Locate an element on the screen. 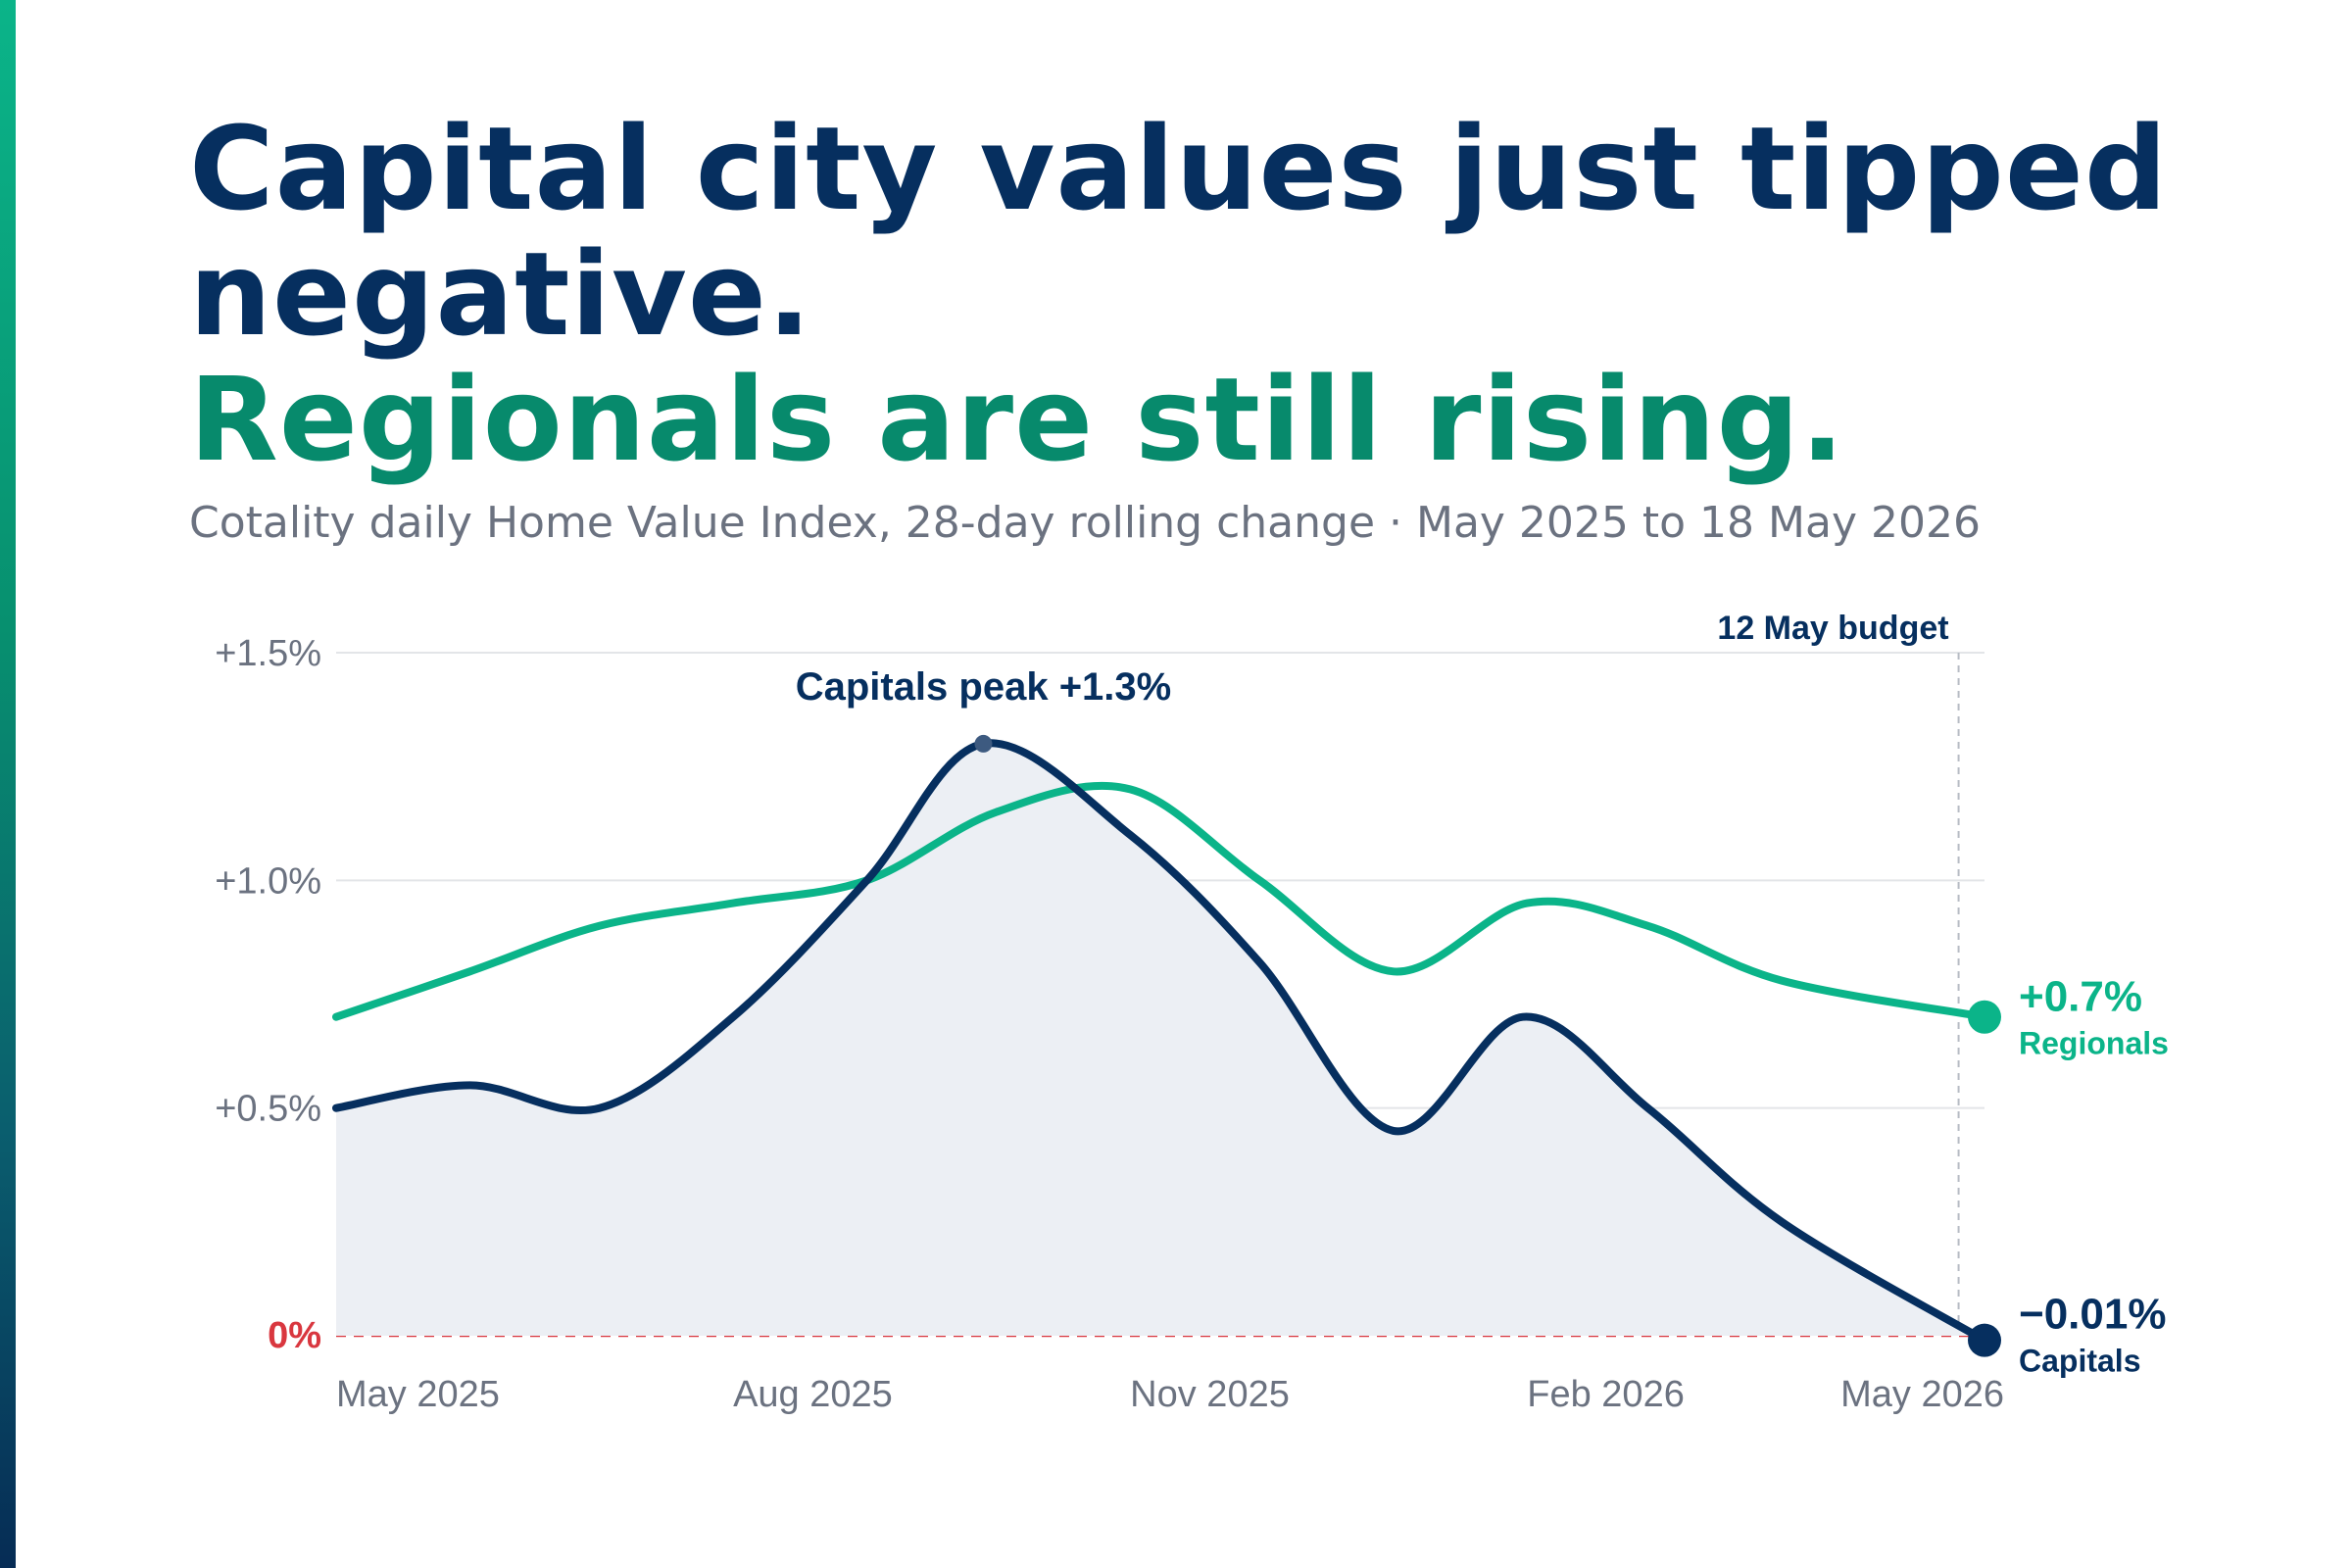 The height and width of the screenshot is (1568, 2352). x-tick-label: Nov 2025 is located at coordinates (1210, 1394).